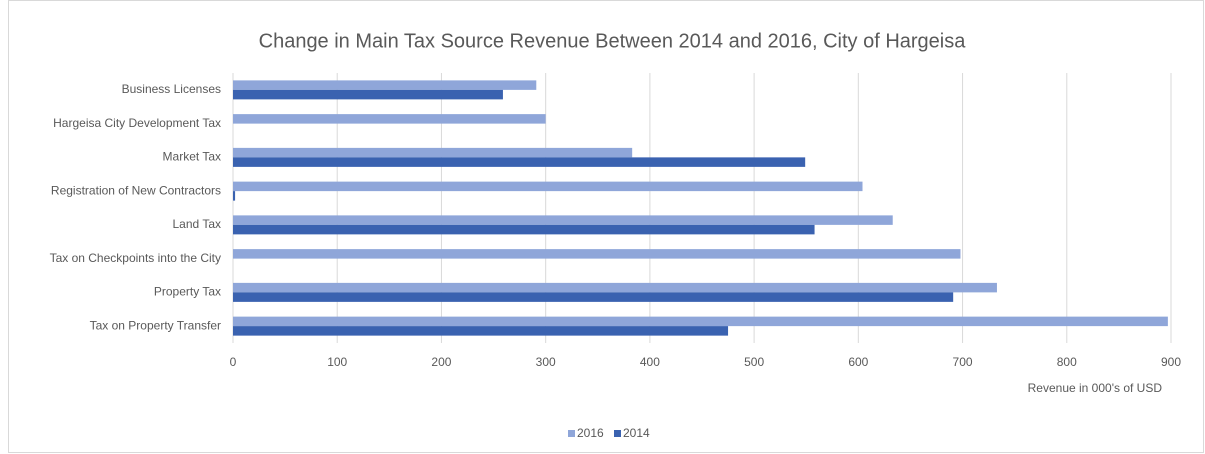  What do you see at coordinates (233, 362) in the screenshot?
I see `x-tick-label: 0` at bounding box center [233, 362].